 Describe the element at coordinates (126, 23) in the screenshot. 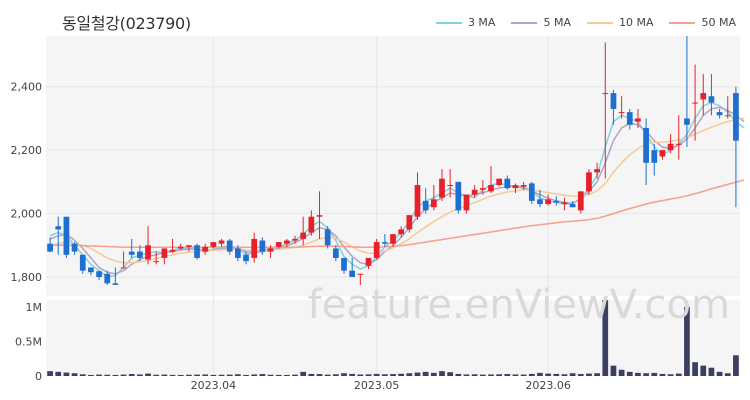

I see `stock-title: 동일철강(023790)` at that location.